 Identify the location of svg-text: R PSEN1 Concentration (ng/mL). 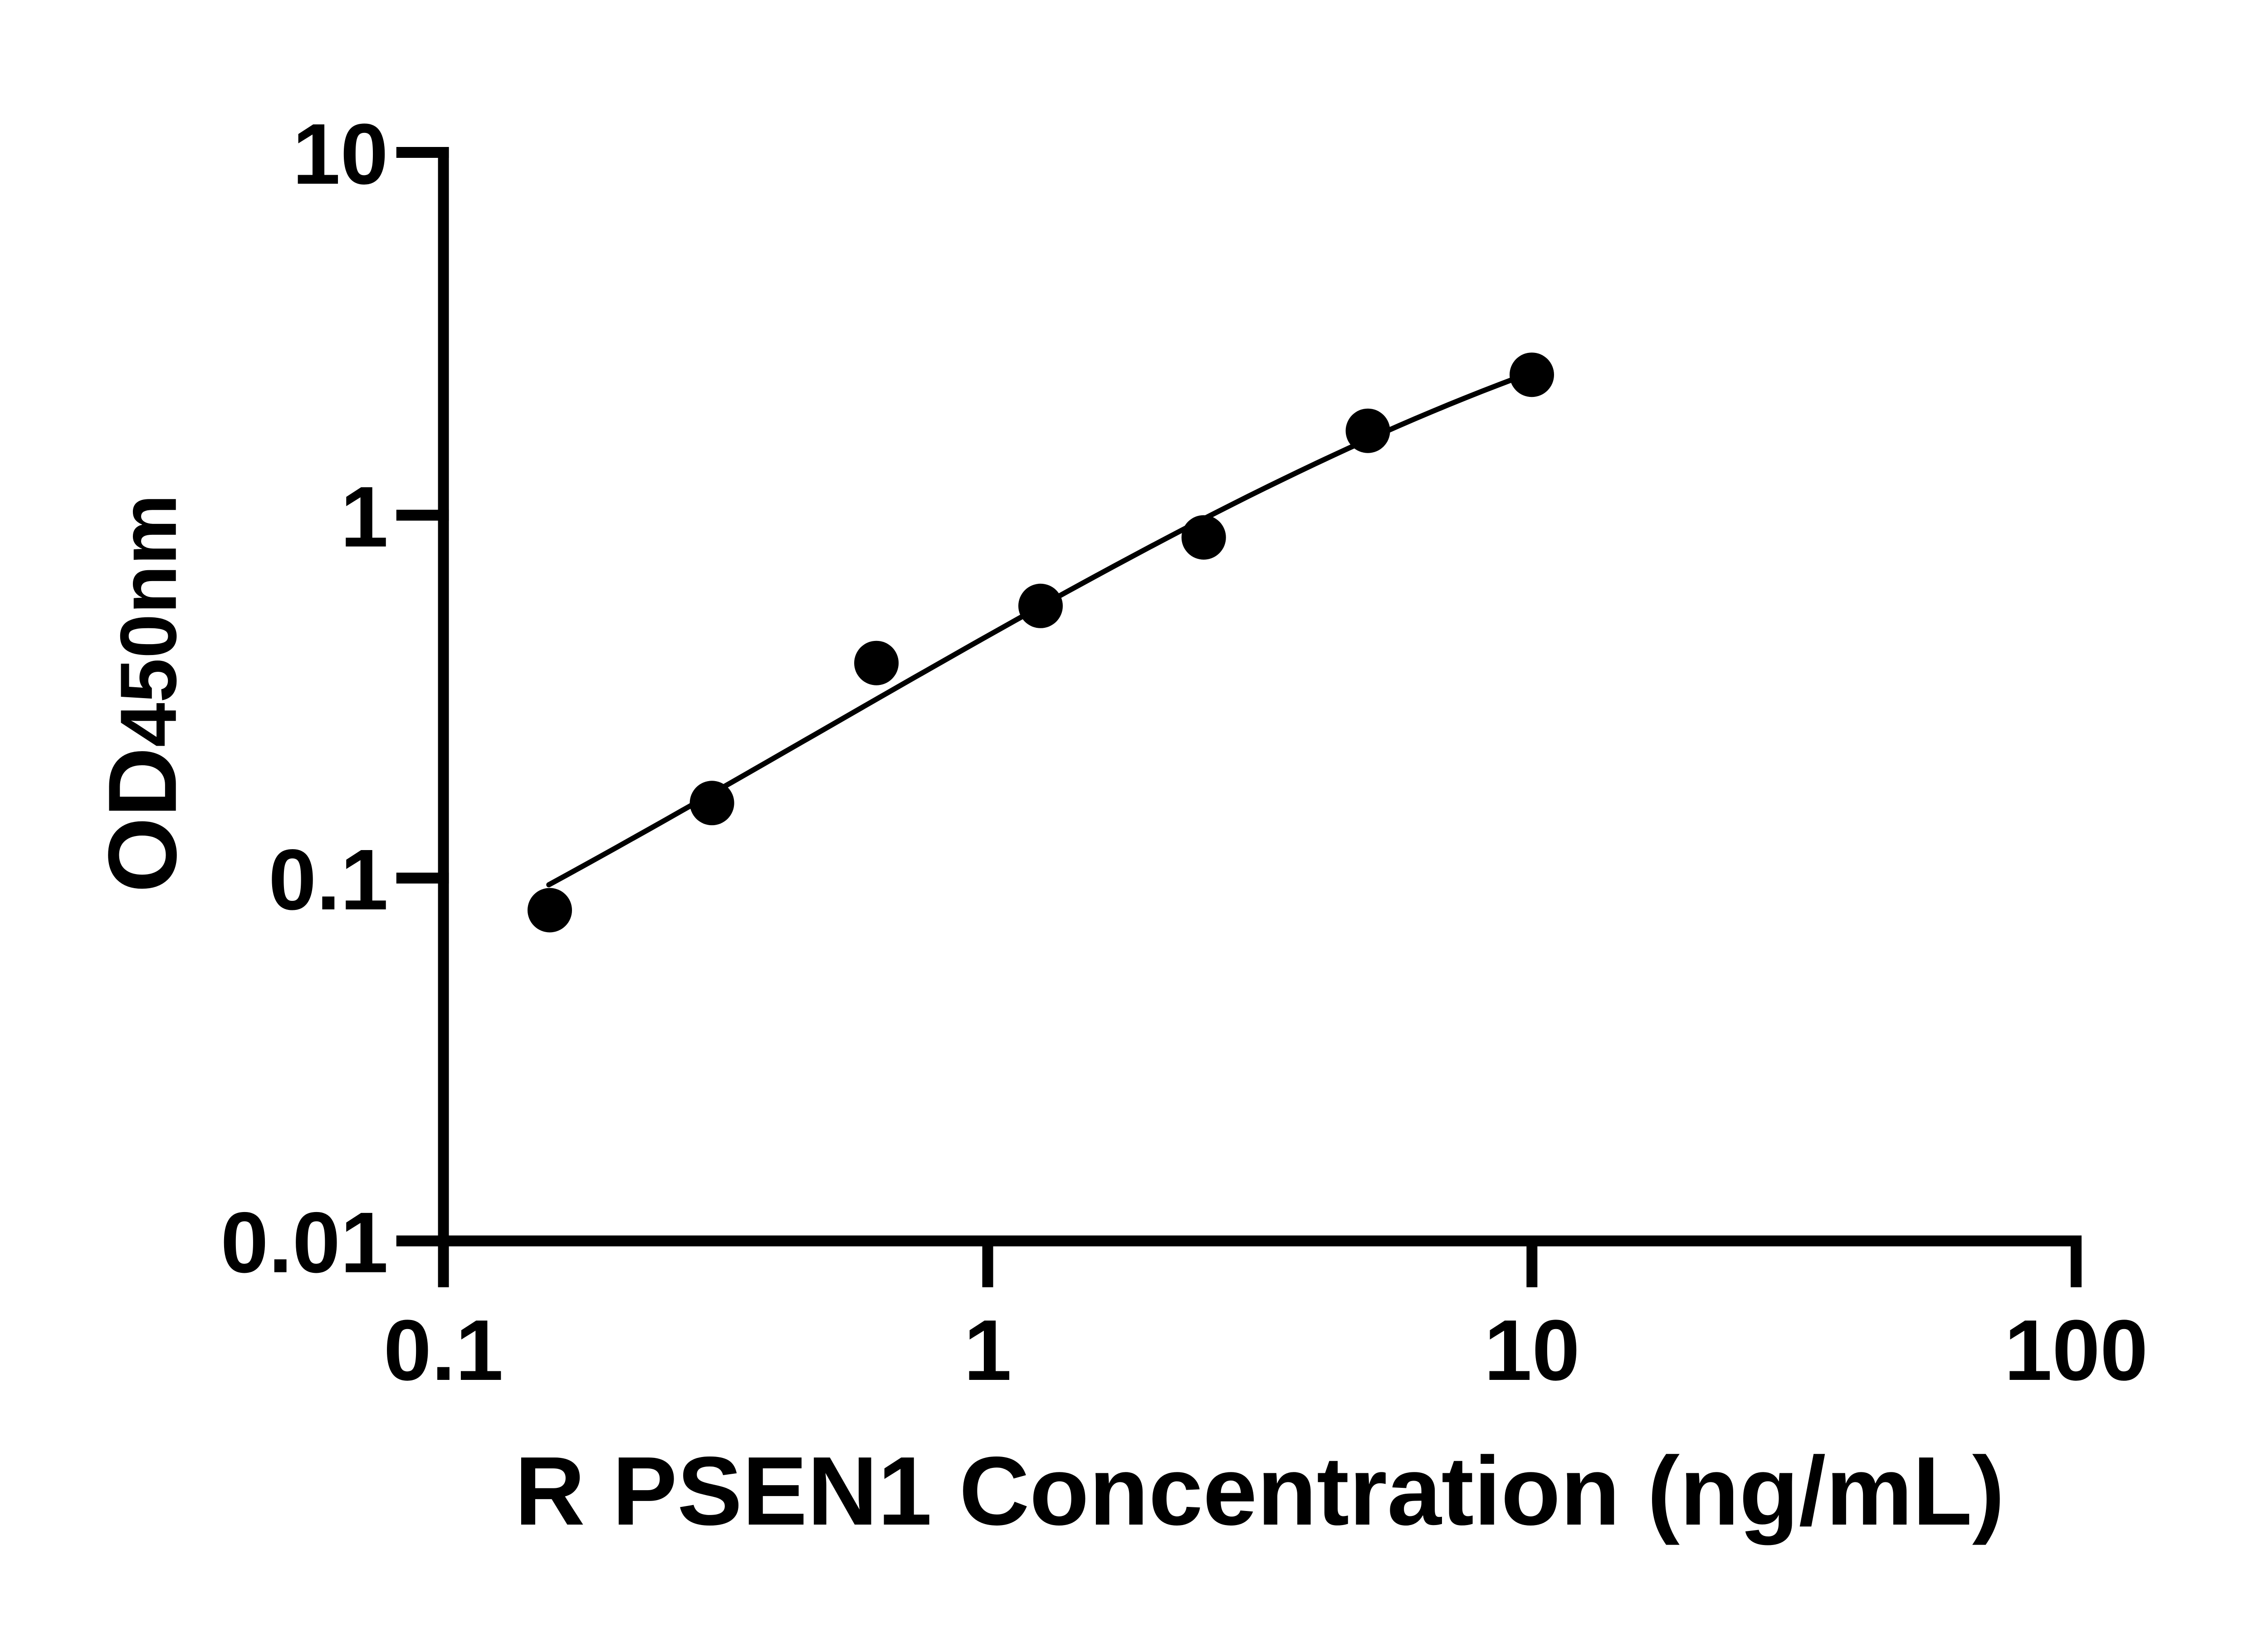
(1260, 1490).